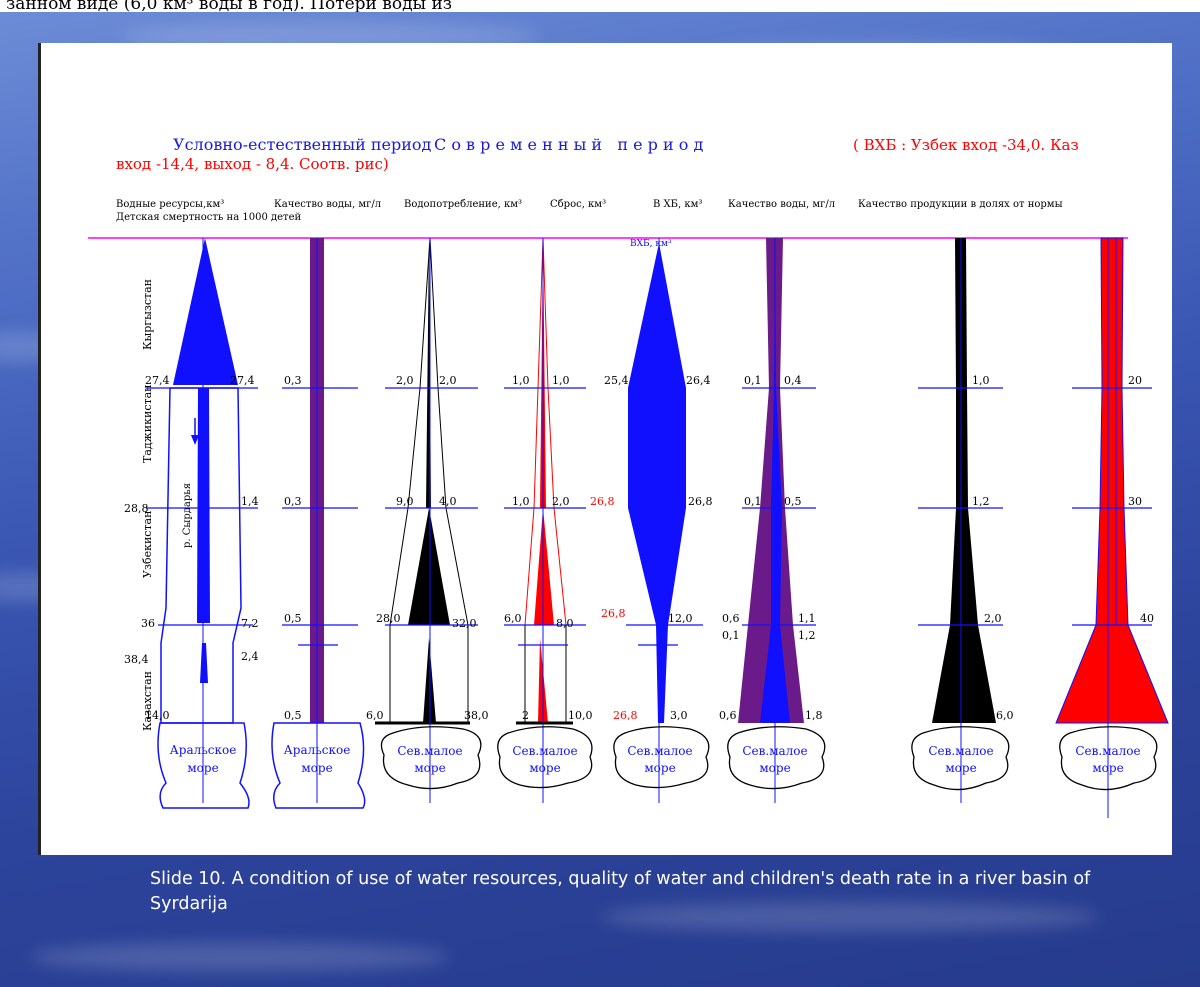  I want to click on c8-v2: 30, so click(1135, 501).